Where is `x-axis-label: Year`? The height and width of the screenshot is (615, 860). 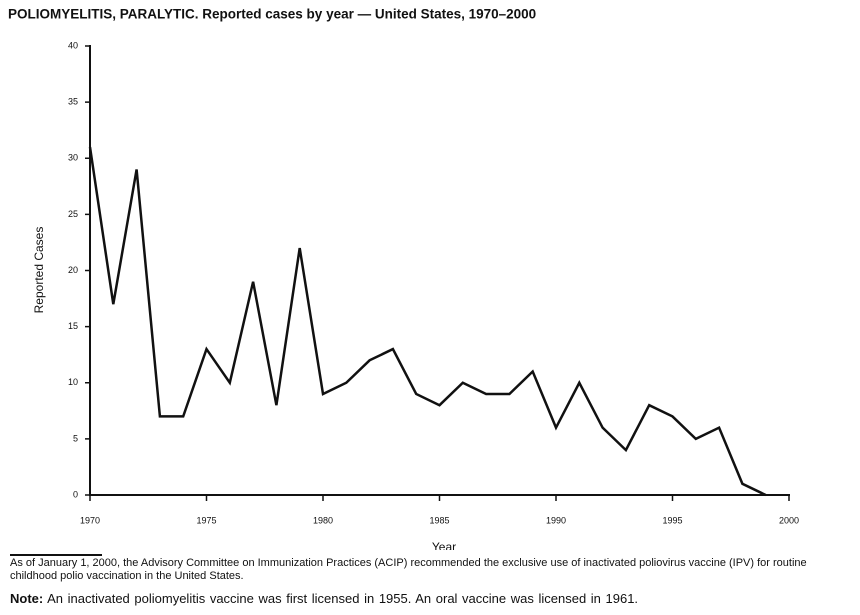
x-axis-label: Year is located at coordinates (444, 545).